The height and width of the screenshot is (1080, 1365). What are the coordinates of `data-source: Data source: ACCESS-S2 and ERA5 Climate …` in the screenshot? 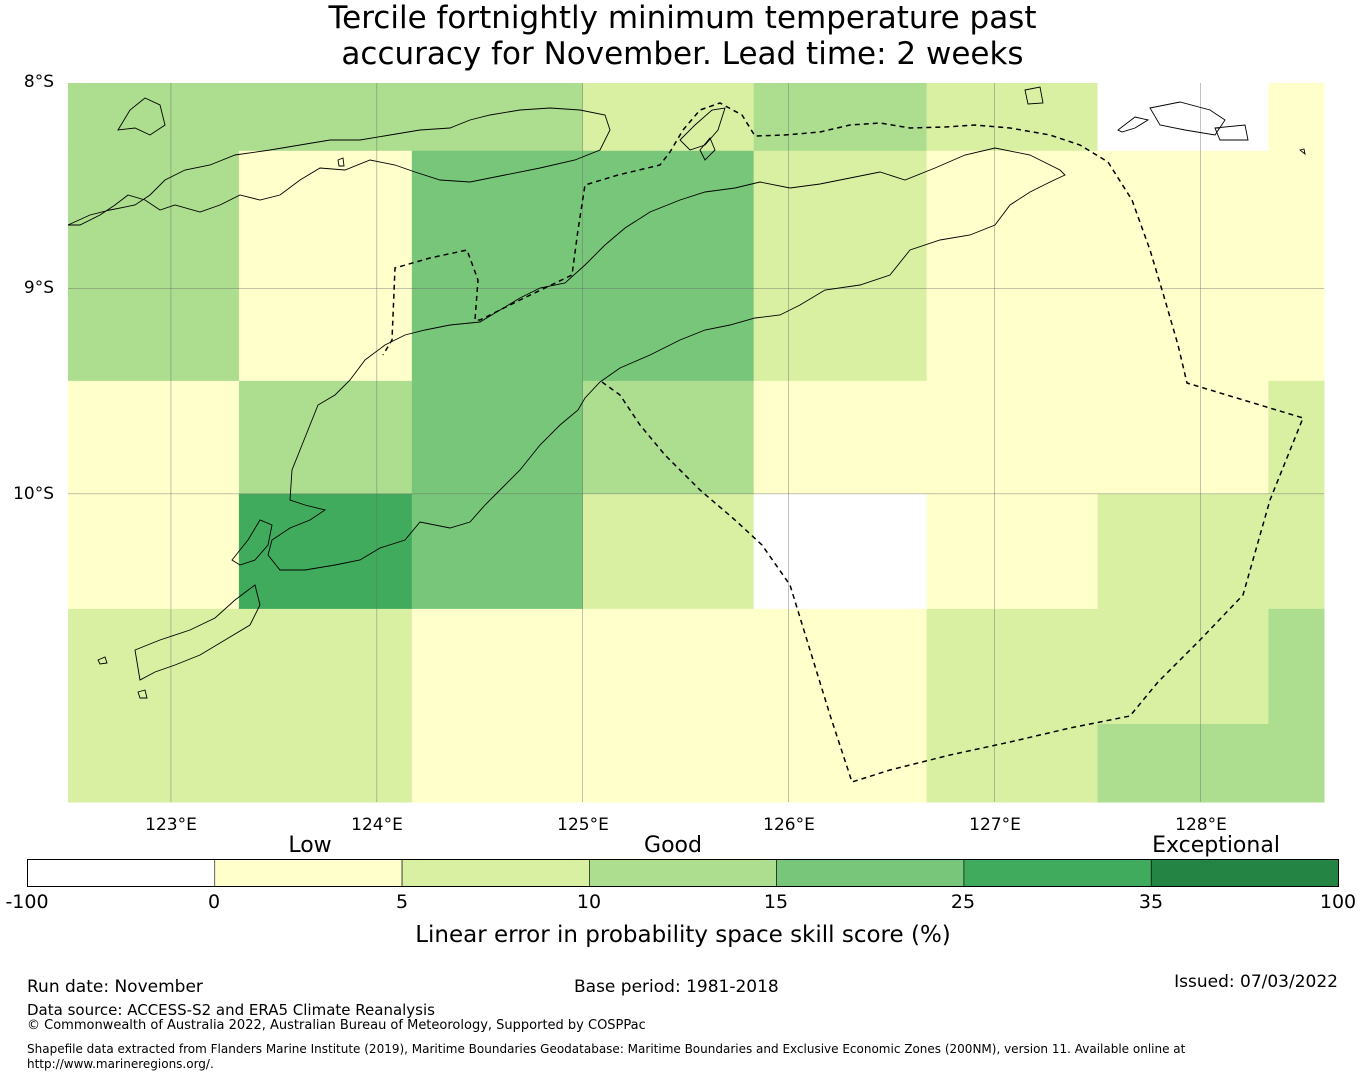 It's located at (231, 1010).